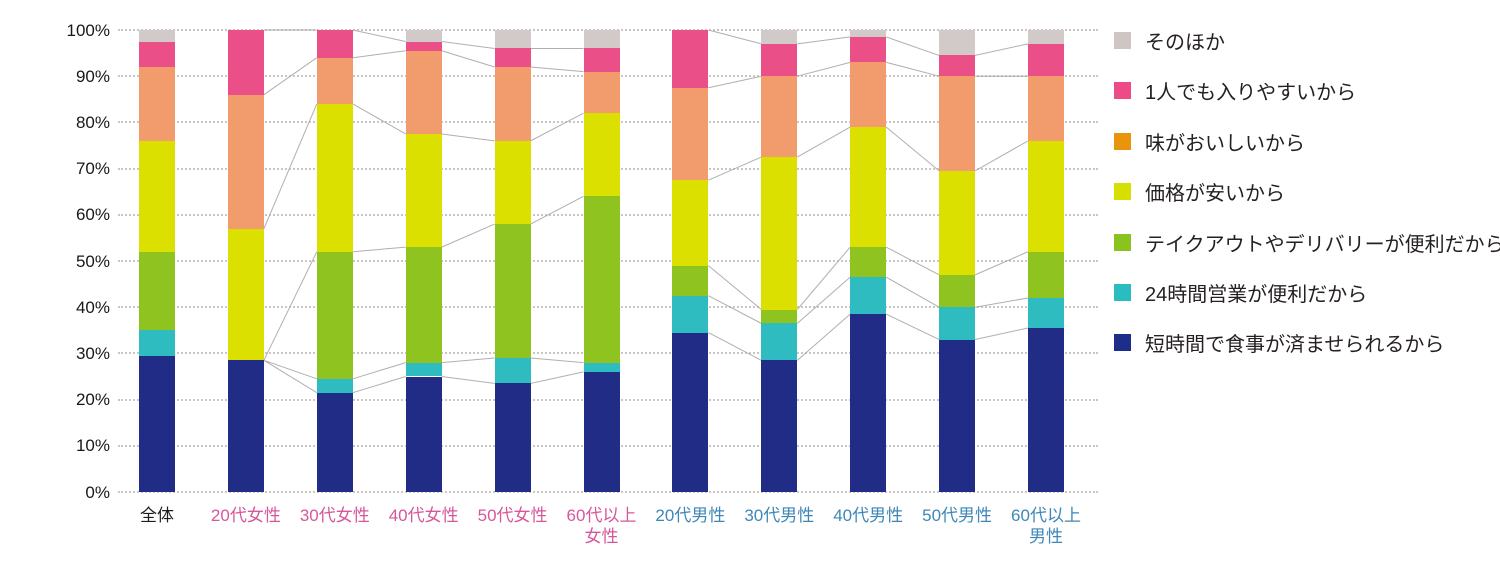 The height and width of the screenshot is (567, 1500). I want to click on x-tick-label: 40代男性, so click(868, 515).